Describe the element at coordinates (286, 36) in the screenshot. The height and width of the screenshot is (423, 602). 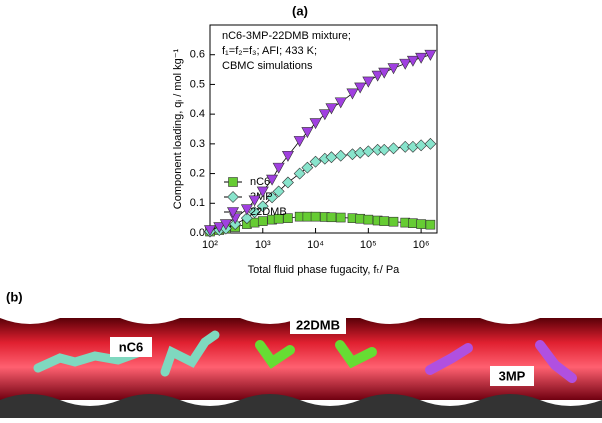
I see `annotation: nC6-3MP-22DMB mixture;` at that location.